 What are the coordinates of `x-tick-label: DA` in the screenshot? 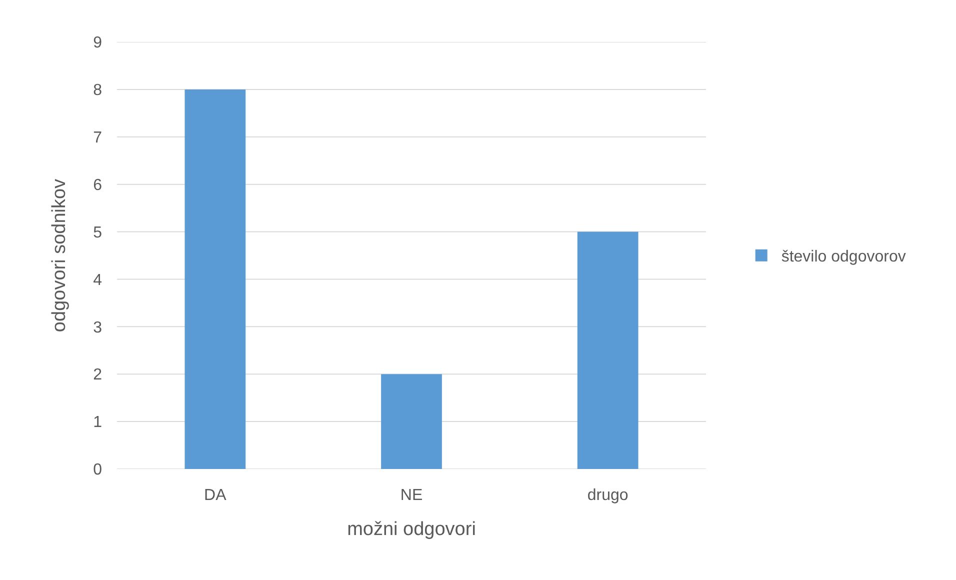 It's located at (215, 495).